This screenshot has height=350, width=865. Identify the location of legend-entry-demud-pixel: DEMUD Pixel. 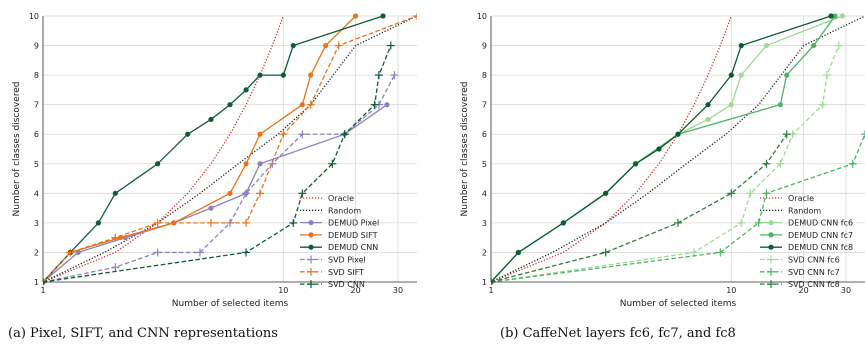
(339, 223).